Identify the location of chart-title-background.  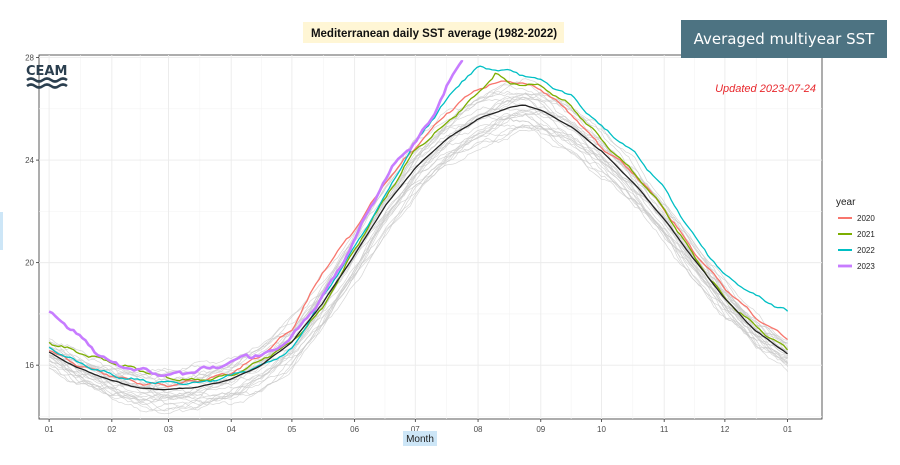
(433, 32).